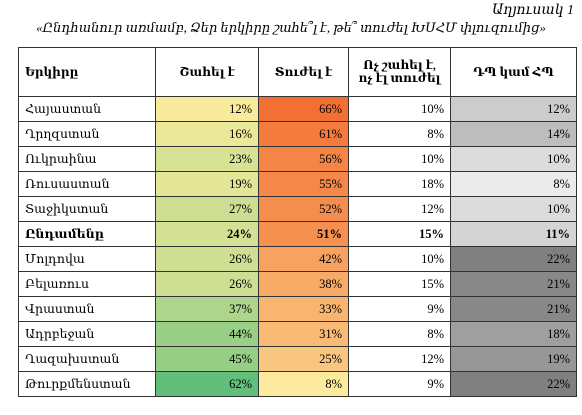  I want to click on table-row: Ընդամենը 24% 51% 15% 11%, so click(297, 234).